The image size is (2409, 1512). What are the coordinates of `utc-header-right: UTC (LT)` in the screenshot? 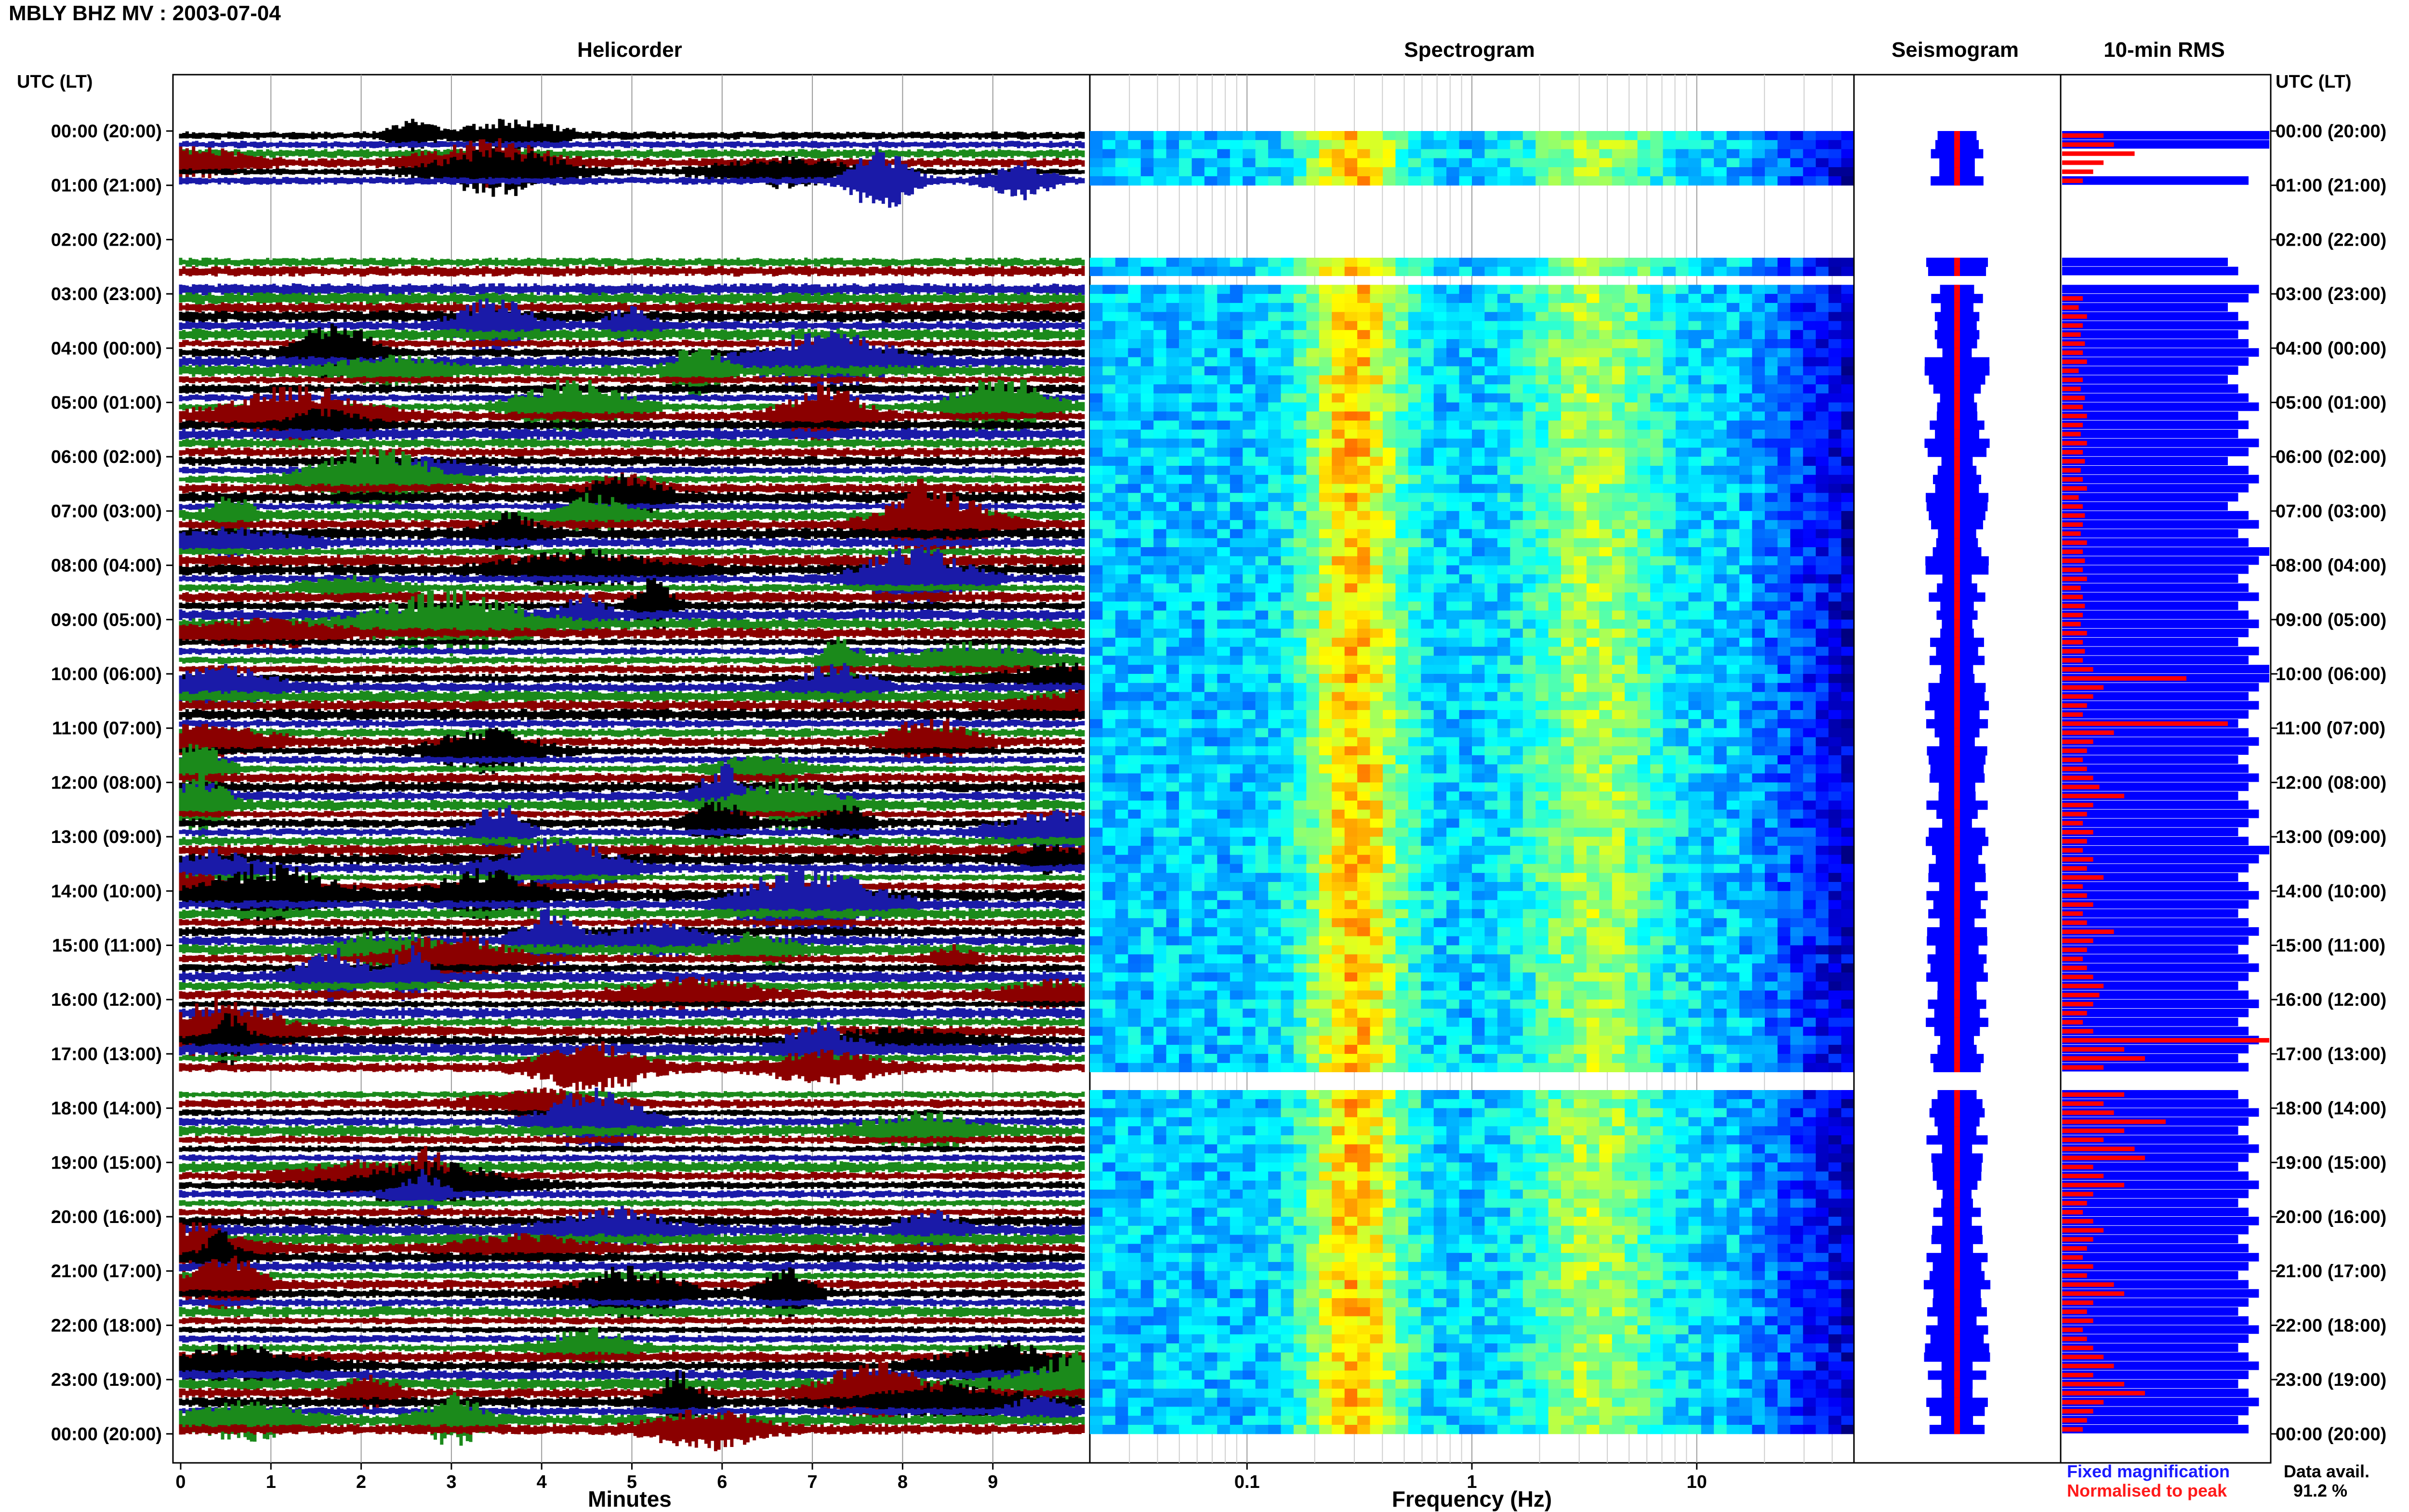 It's located at (2314, 82).